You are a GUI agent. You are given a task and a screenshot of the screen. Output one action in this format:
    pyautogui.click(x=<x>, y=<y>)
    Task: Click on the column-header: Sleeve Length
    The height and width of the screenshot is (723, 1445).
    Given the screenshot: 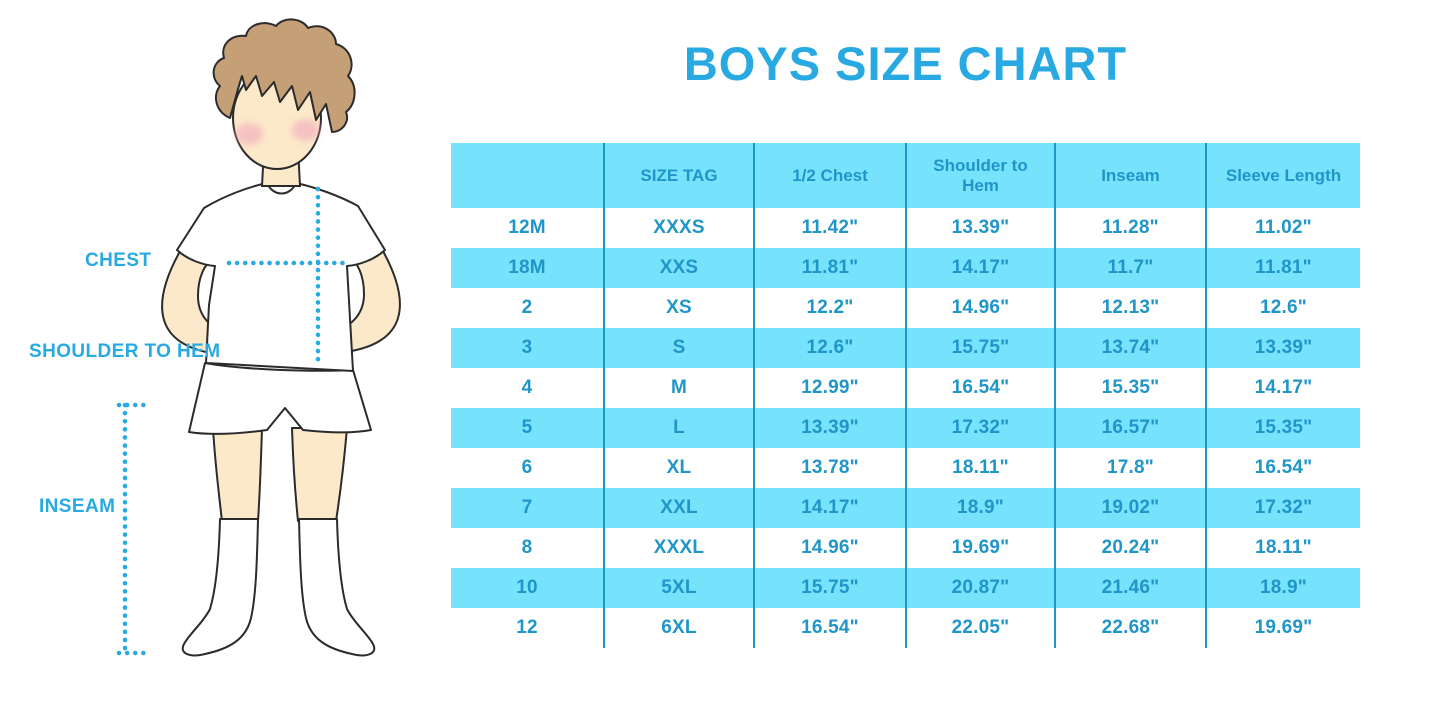 What is the action you would take?
    pyautogui.click(x=1282, y=175)
    